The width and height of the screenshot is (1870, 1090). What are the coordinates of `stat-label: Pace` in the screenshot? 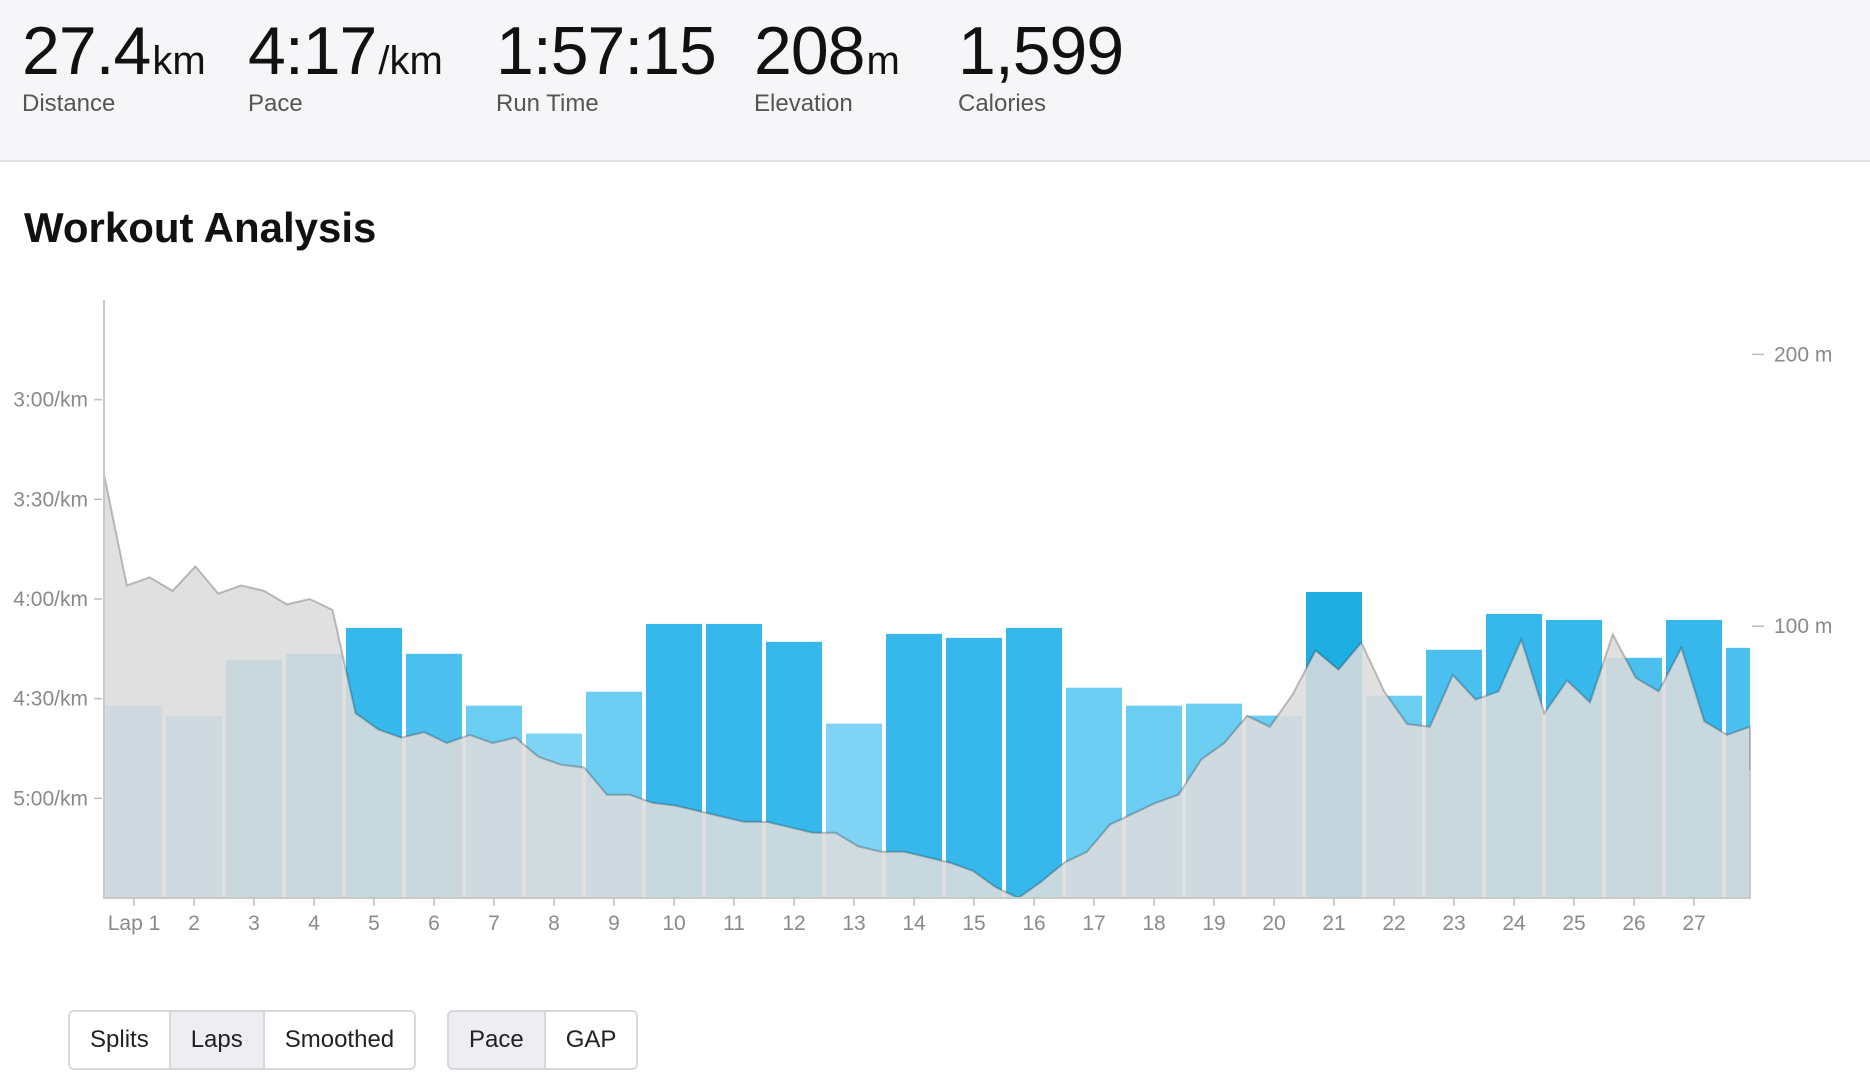 It's located at (275, 103).